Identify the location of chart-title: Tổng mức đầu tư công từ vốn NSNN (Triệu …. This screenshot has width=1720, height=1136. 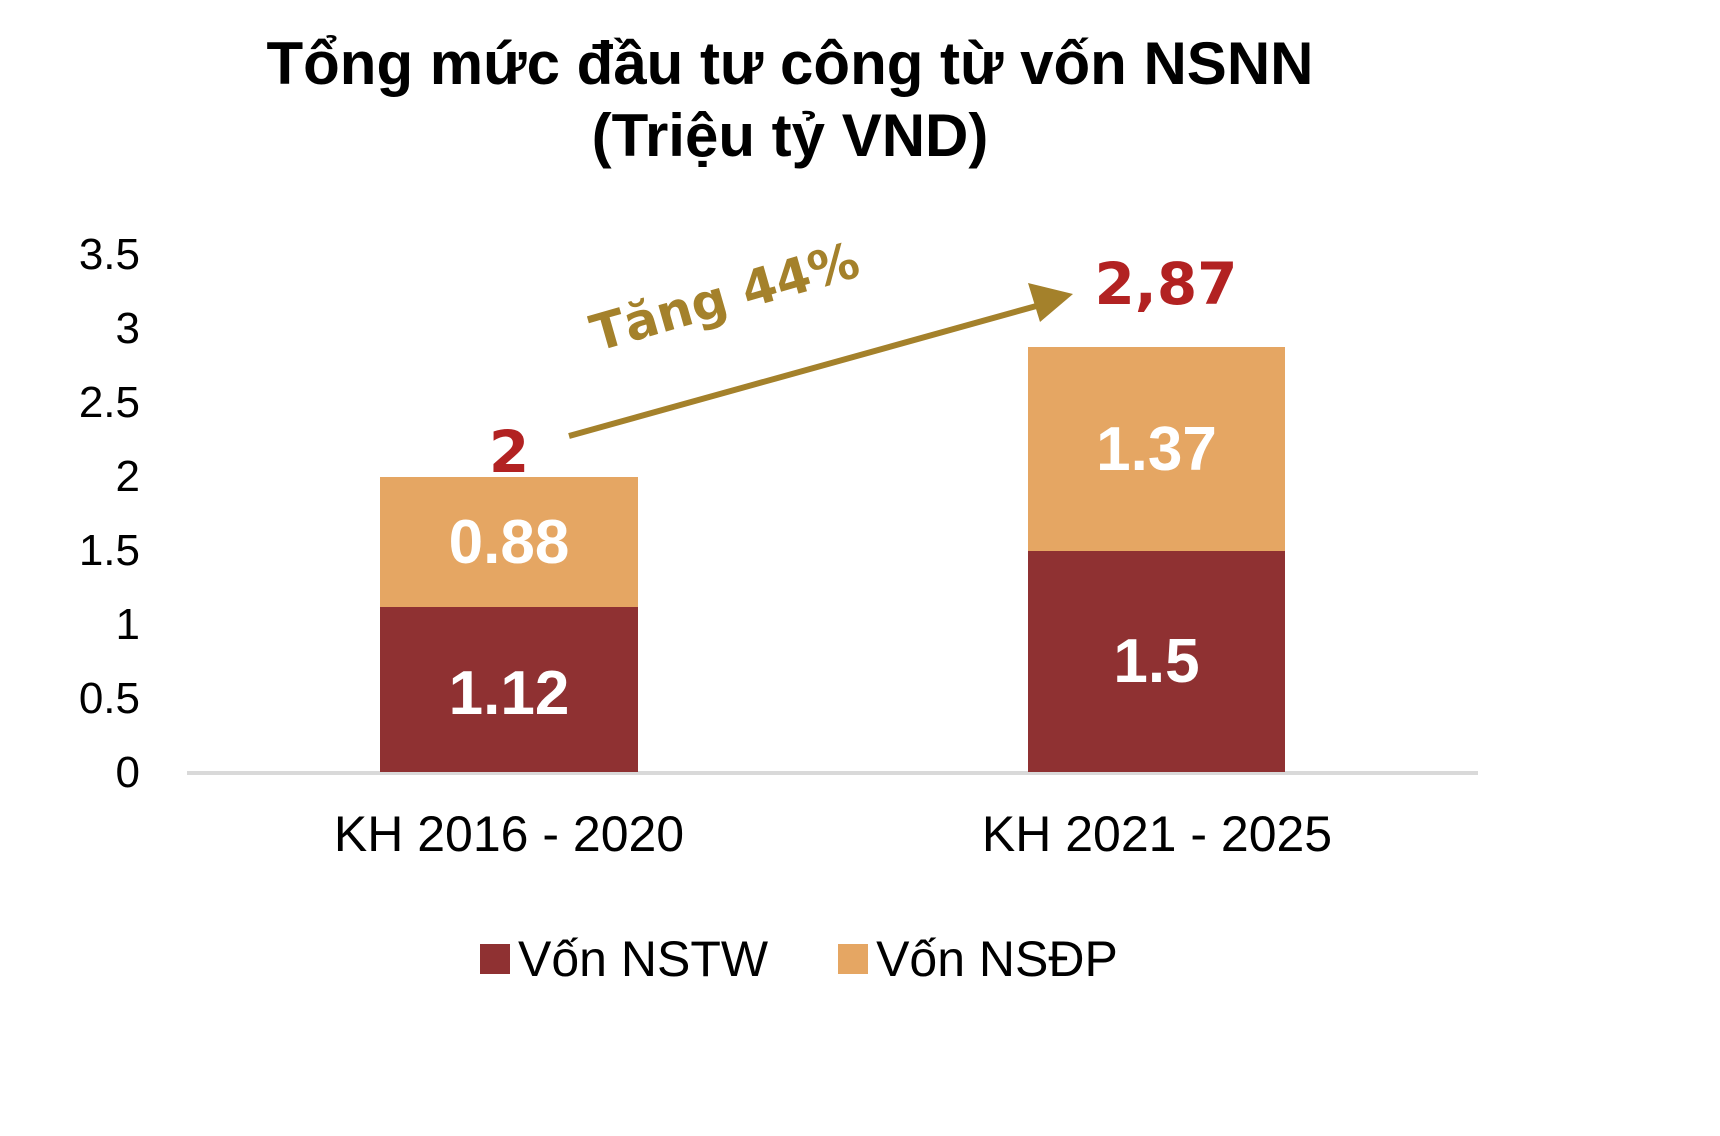
(790, 100).